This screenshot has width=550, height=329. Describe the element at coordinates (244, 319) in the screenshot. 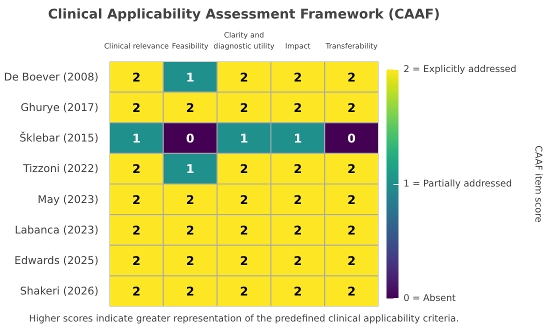

I see `text: Higher scores indicate greater representation of the predefined clinical applicability criteria.` at that location.